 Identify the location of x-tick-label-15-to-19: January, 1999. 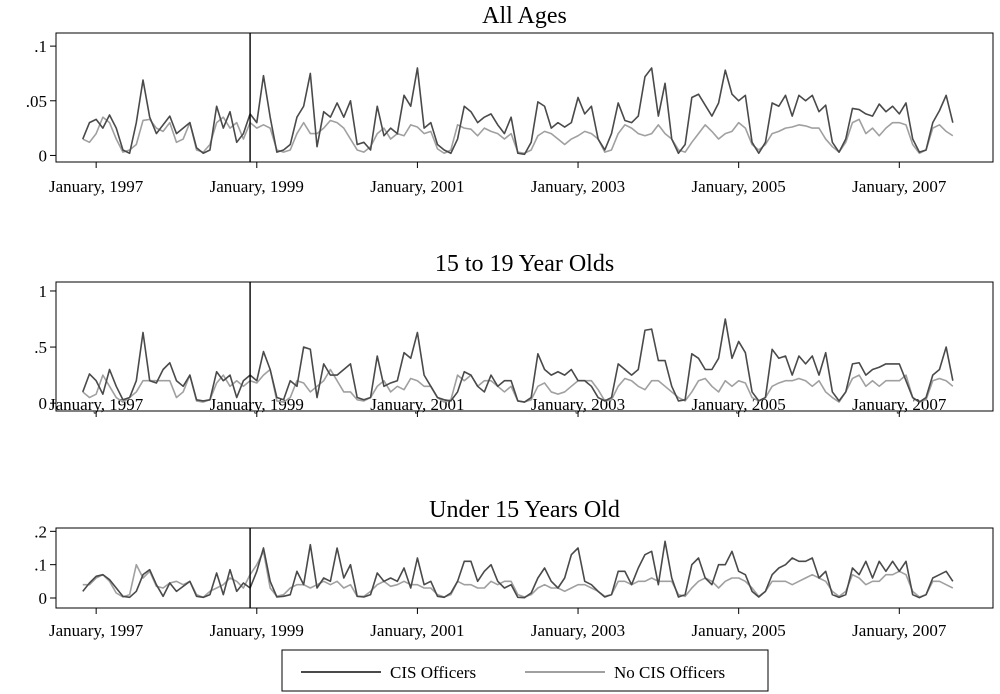
(257, 404).